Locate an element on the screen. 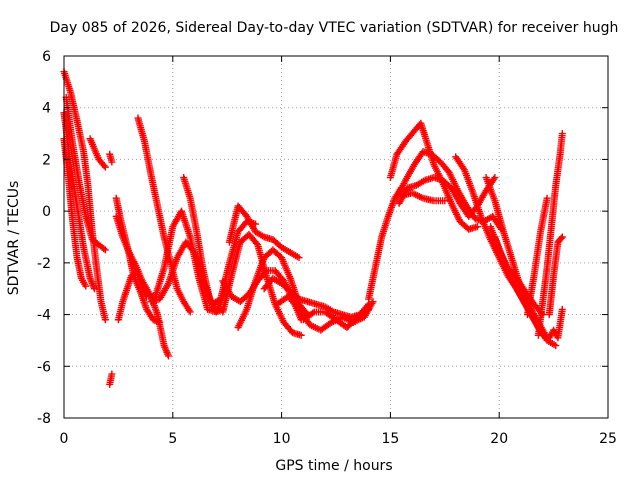 The image size is (640, 480). x-tick-label: 20 is located at coordinates (499, 439).